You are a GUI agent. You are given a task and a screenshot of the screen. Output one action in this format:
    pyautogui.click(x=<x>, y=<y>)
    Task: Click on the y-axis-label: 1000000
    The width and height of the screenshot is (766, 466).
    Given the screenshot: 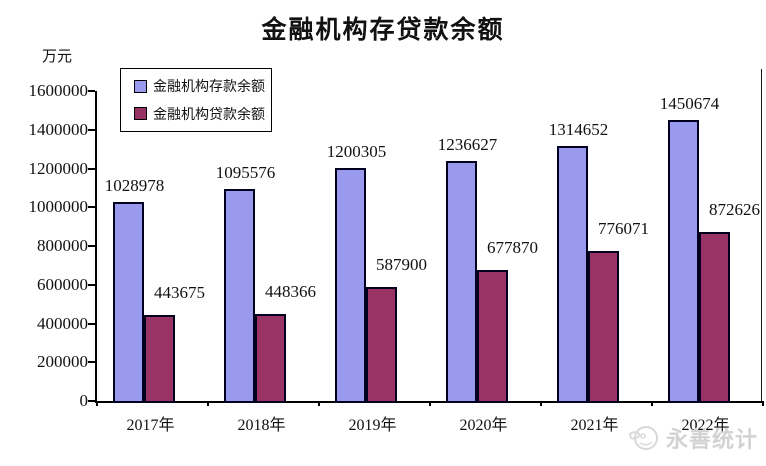 What is the action you would take?
    pyautogui.click(x=58, y=207)
    